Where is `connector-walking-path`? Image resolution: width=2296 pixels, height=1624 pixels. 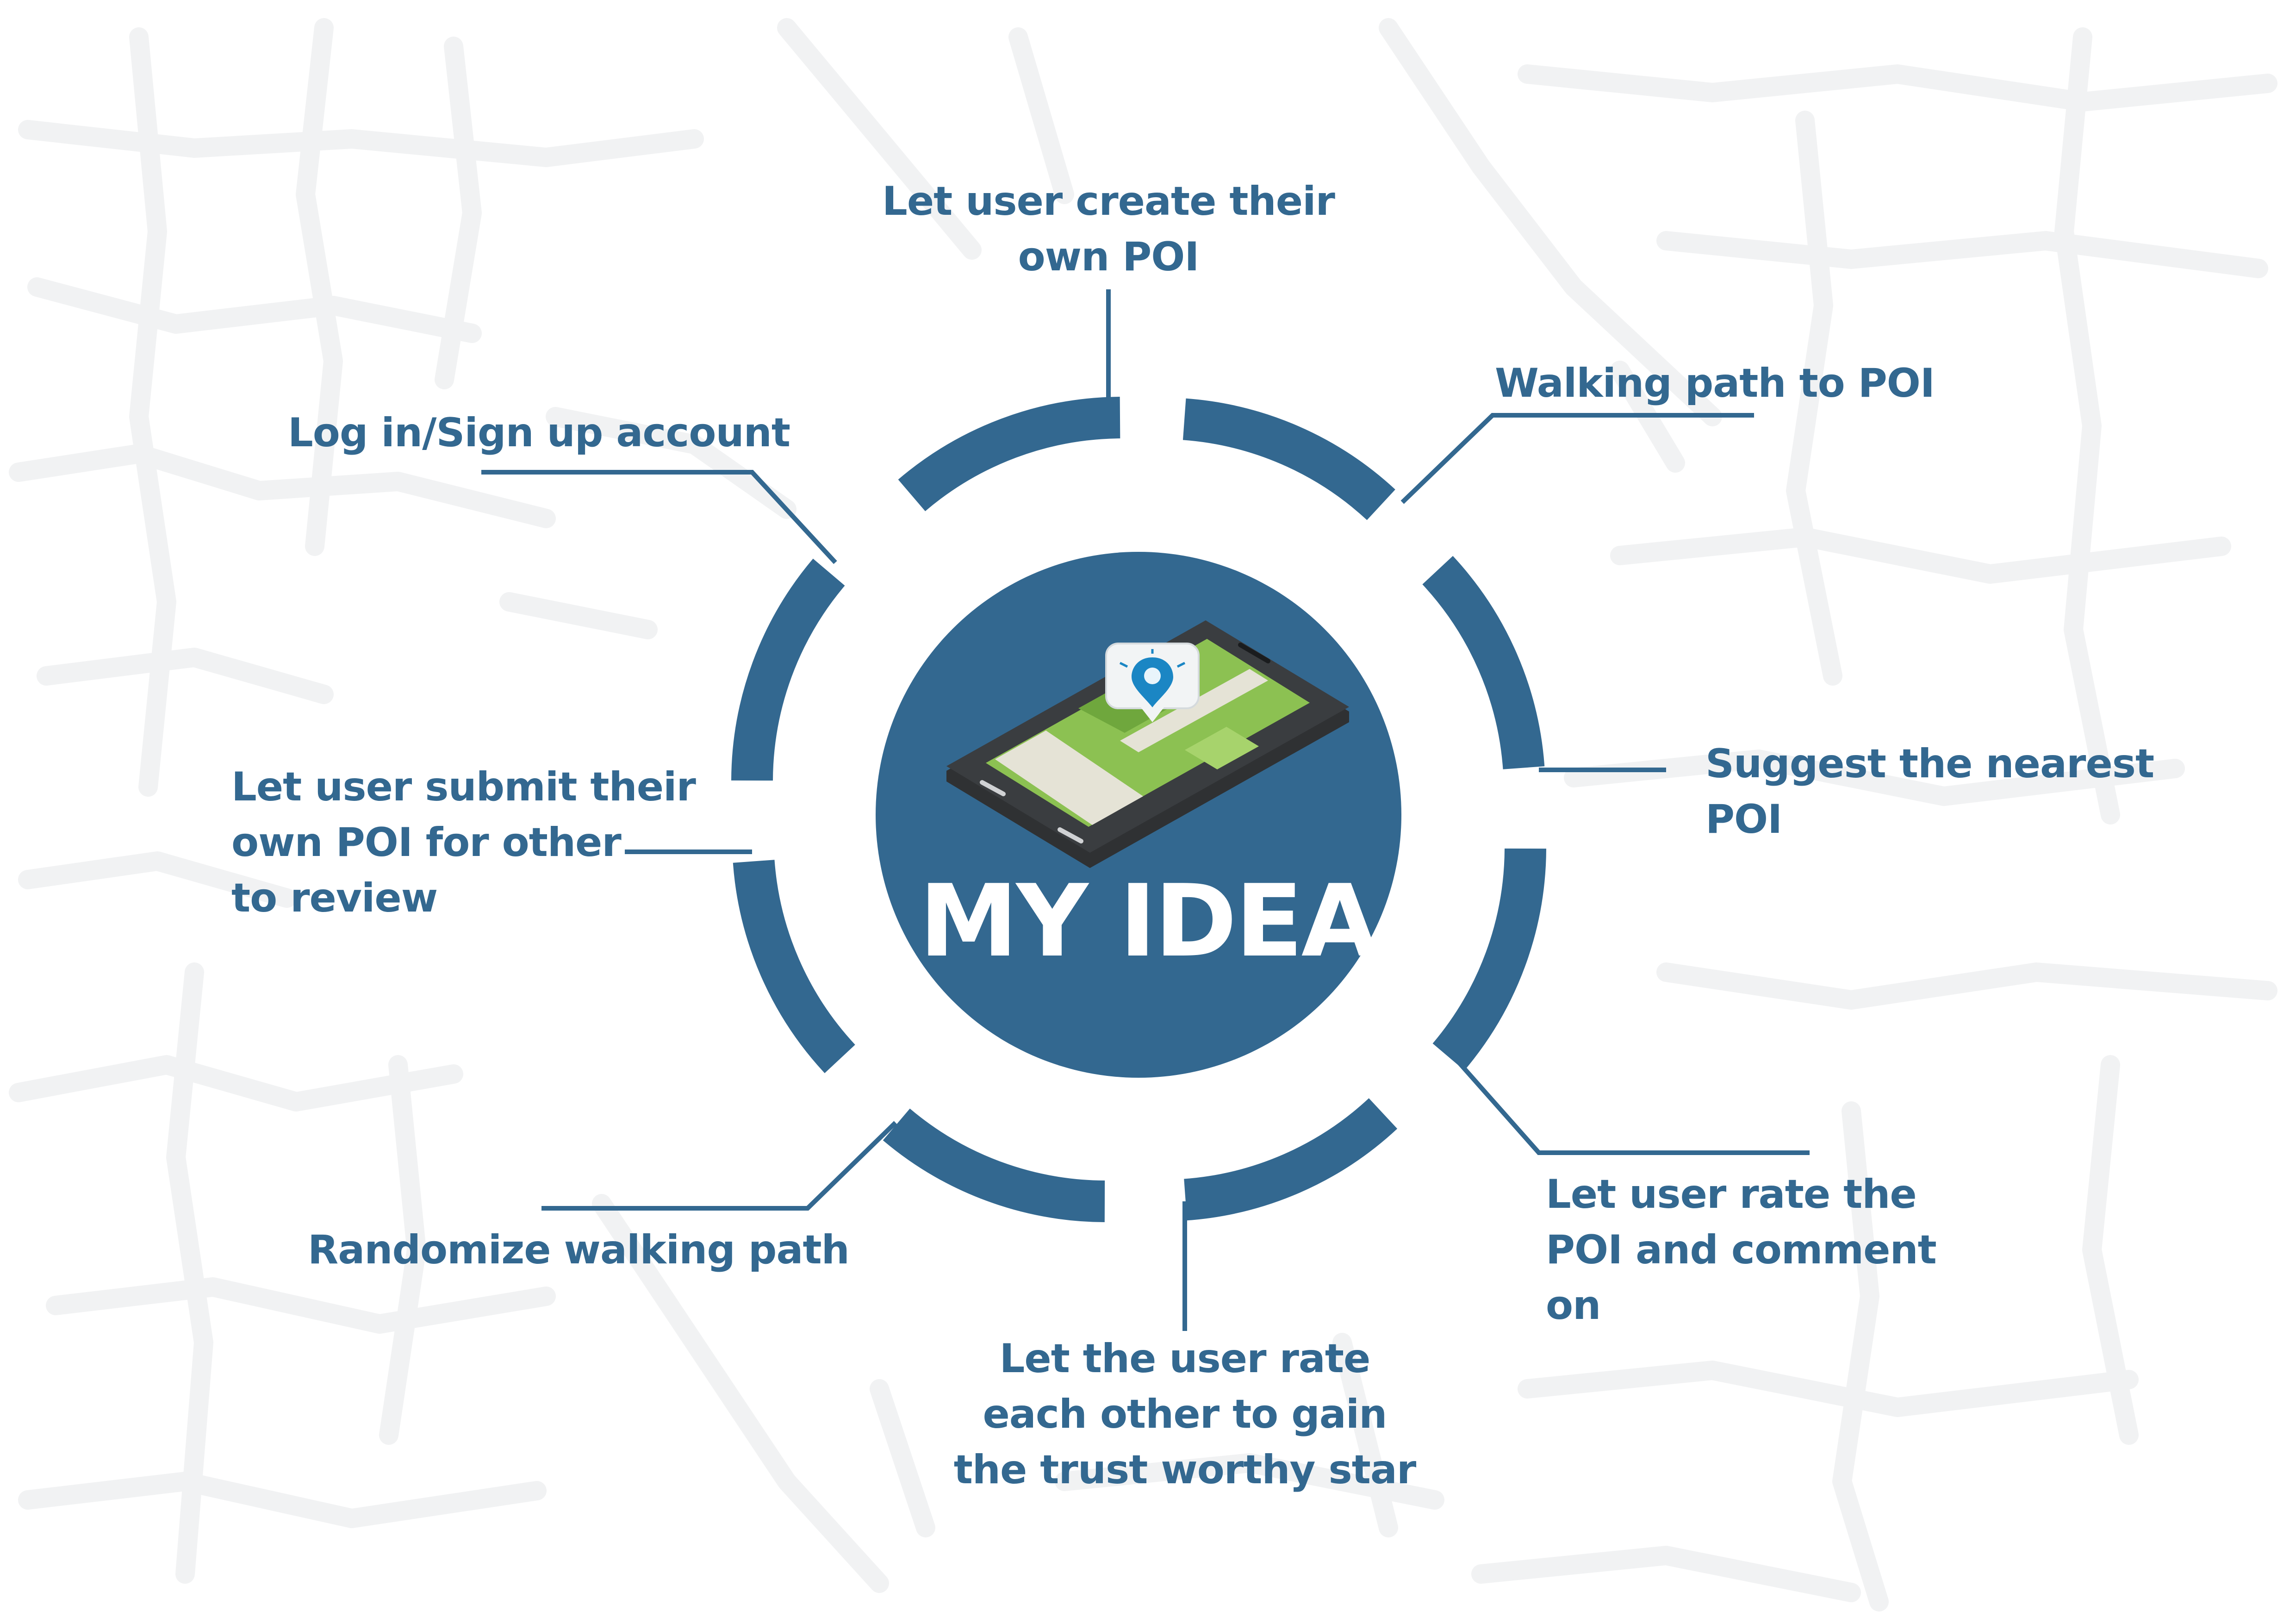
connector-walking-path is located at coordinates (1577, 458).